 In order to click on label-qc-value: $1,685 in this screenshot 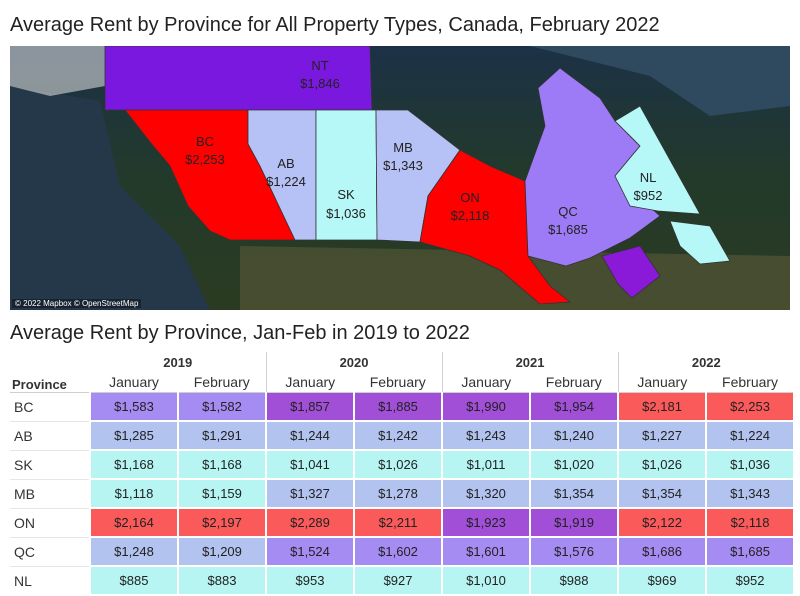, I will do `click(568, 229)`.